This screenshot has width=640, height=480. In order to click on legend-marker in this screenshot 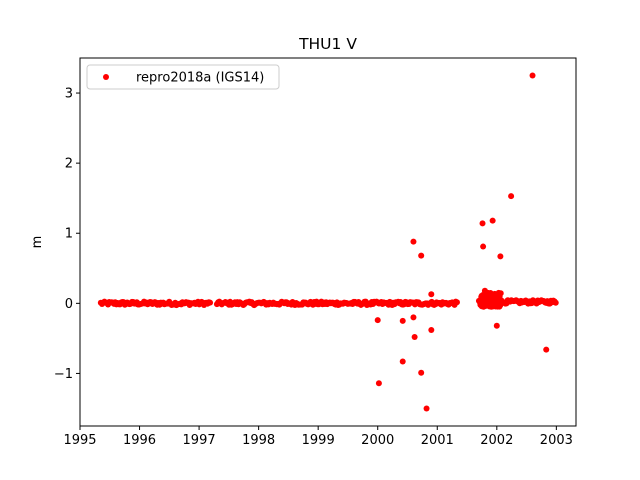, I will do `click(106, 77)`.